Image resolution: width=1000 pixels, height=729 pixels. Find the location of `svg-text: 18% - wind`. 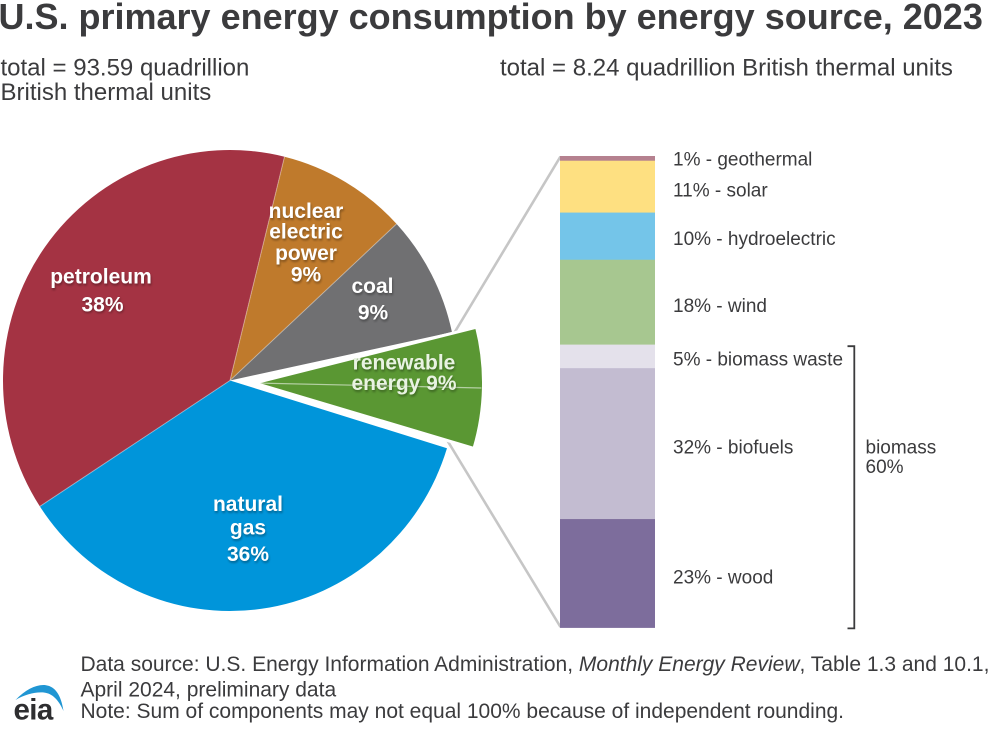

svg-text: 18% - wind is located at coordinates (720, 306).